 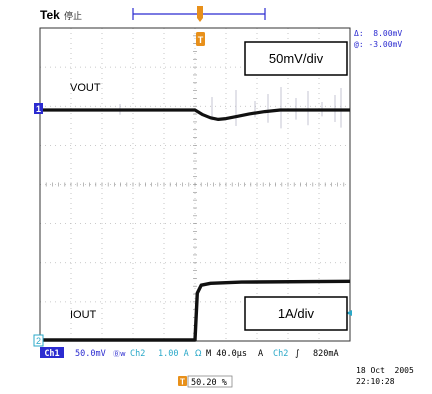 I want to click on vout-scale-box: 50mV/div, so click(x=296, y=58).